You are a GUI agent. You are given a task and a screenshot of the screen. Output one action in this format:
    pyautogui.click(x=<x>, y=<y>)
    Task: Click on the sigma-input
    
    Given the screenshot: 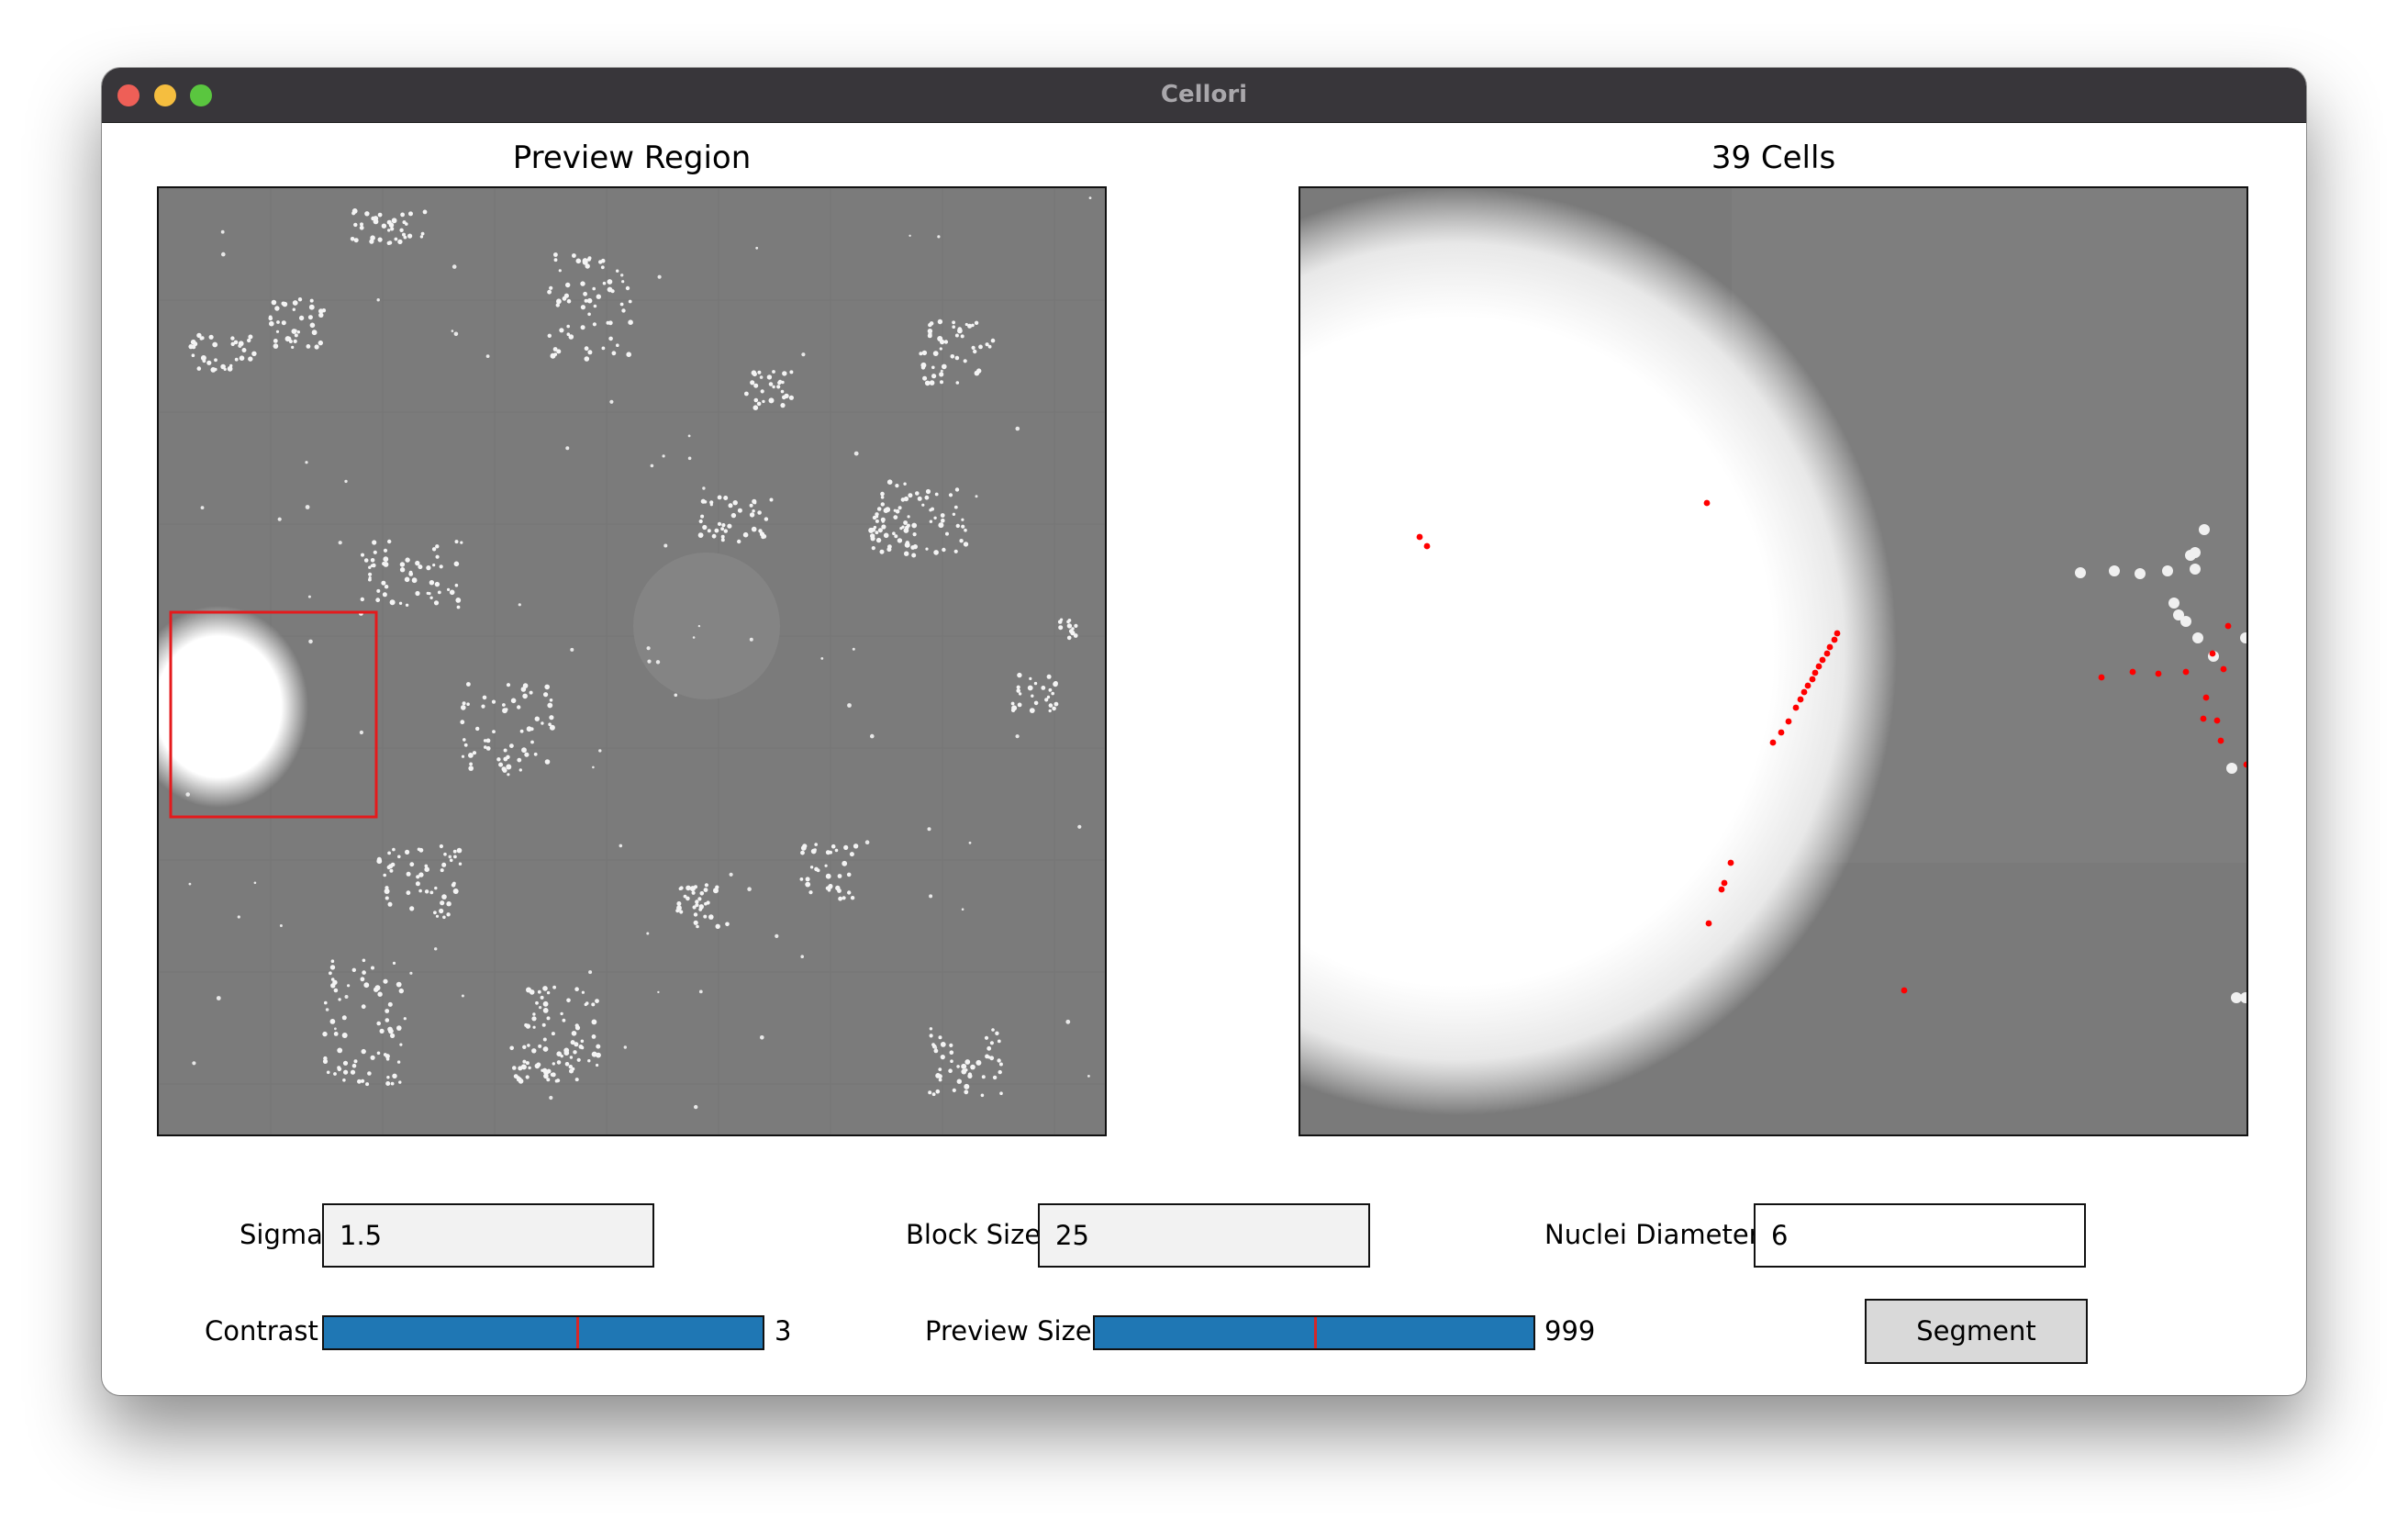 What is the action you would take?
    pyautogui.click(x=488, y=1235)
    